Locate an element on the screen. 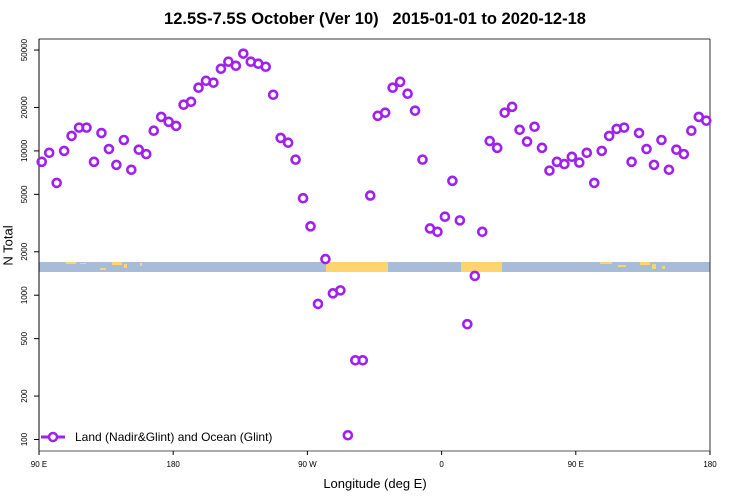 The height and width of the screenshot is (500, 750). y-tick-label: 20000 is located at coordinates (24, 107).